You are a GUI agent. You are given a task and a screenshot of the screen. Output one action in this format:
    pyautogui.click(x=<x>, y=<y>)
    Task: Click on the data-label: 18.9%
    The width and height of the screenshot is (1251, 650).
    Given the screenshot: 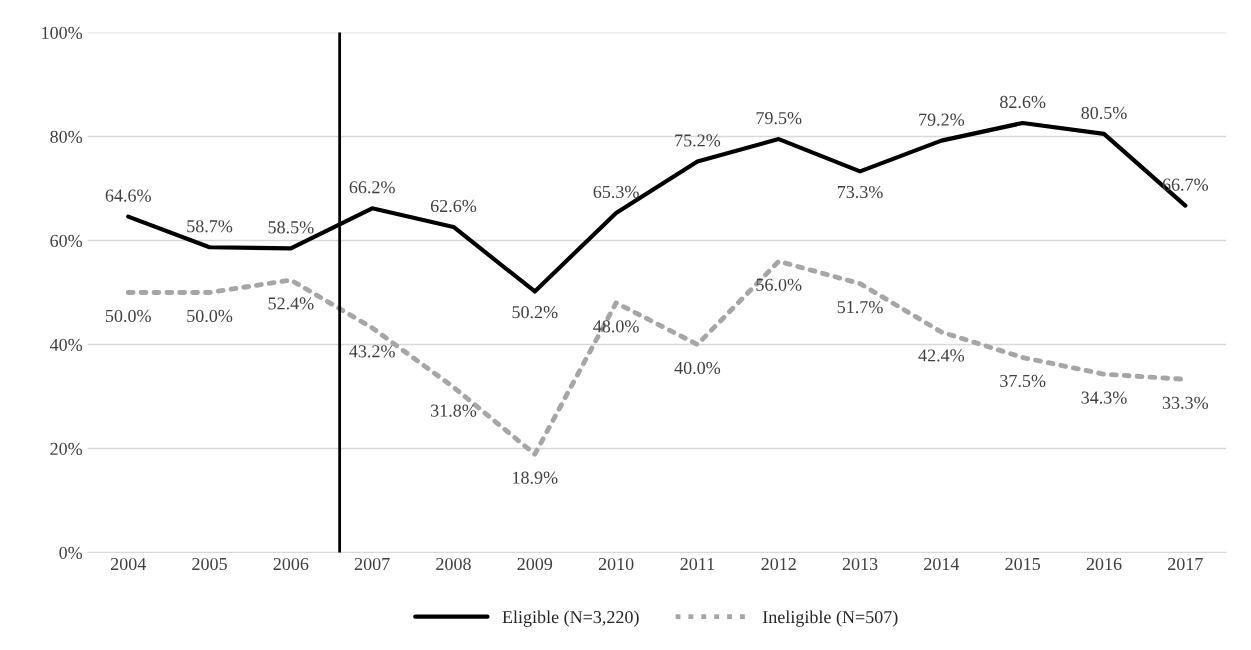 What is the action you would take?
    pyautogui.click(x=535, y=477)
    